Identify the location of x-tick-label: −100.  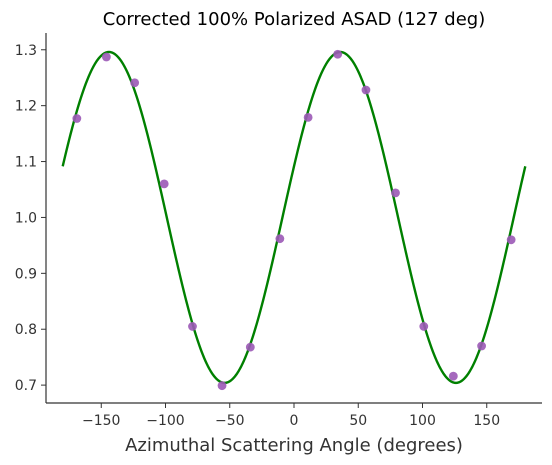
(165, 421).